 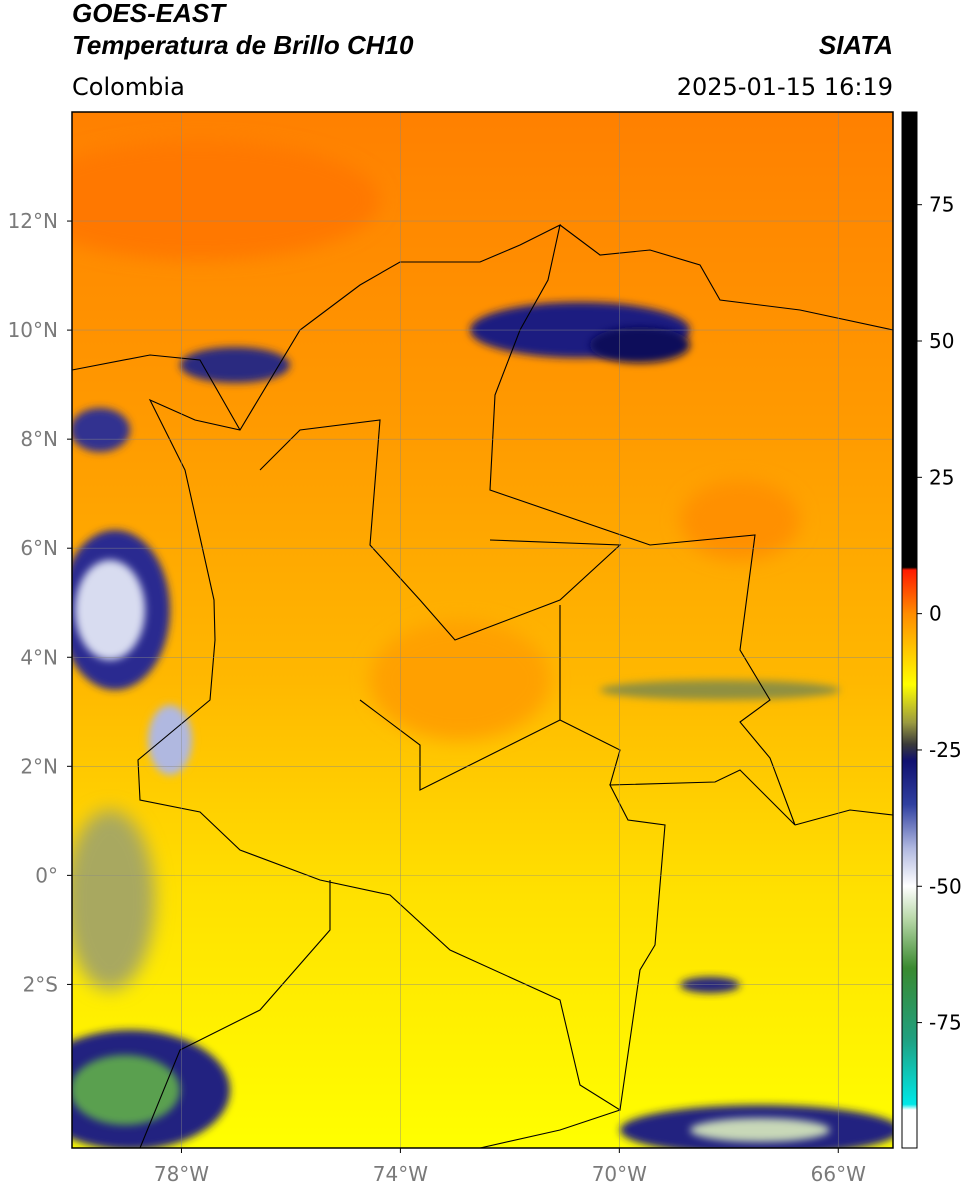 What do you see at coordinates (400, 1174) in the screenshot?
I see `x-tick-label: 74°W` at bounding box center [400, 1174].